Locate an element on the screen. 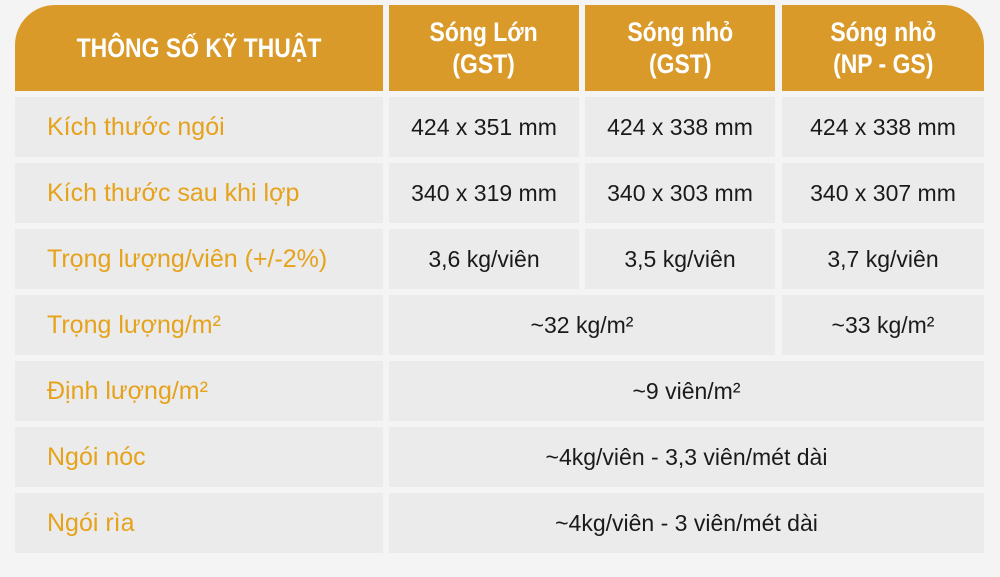  row-value: 424 x 351 mm is located at coordinates (484, 127).